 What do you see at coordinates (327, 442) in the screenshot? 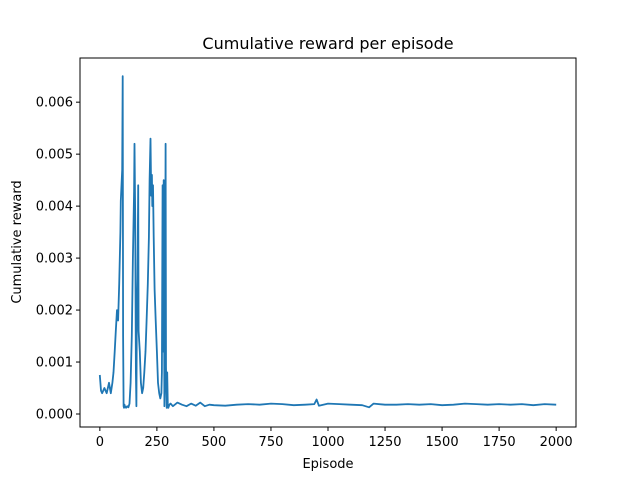
I see `x-tick-label: 1000` at bounding box center [327, 442].